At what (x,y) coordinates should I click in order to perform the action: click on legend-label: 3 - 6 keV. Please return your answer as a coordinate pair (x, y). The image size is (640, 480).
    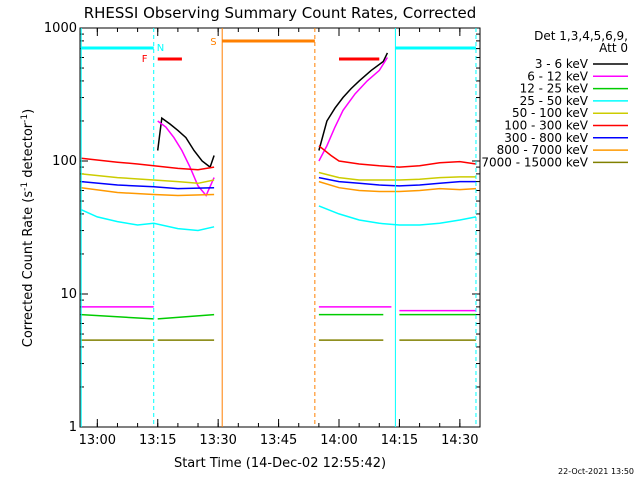
    Looking at the image, I should click on (562, 64).